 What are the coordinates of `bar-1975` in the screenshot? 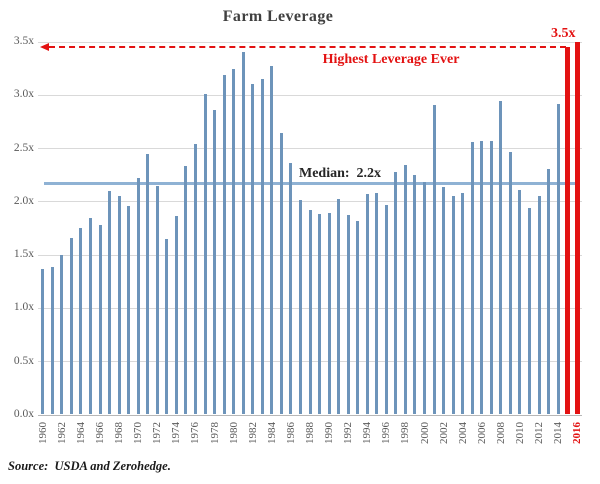 It's located at (186, 289).